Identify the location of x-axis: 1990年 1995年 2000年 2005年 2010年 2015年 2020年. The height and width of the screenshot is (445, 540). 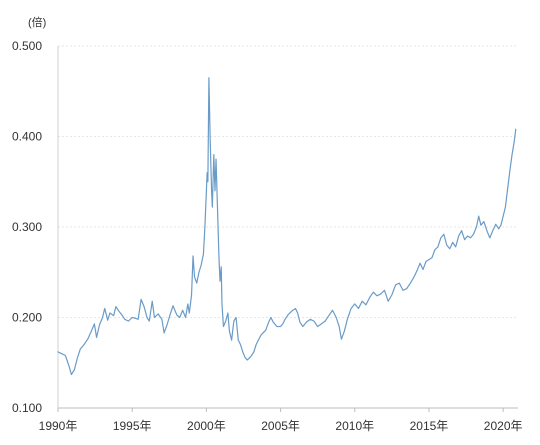
(281, 420).